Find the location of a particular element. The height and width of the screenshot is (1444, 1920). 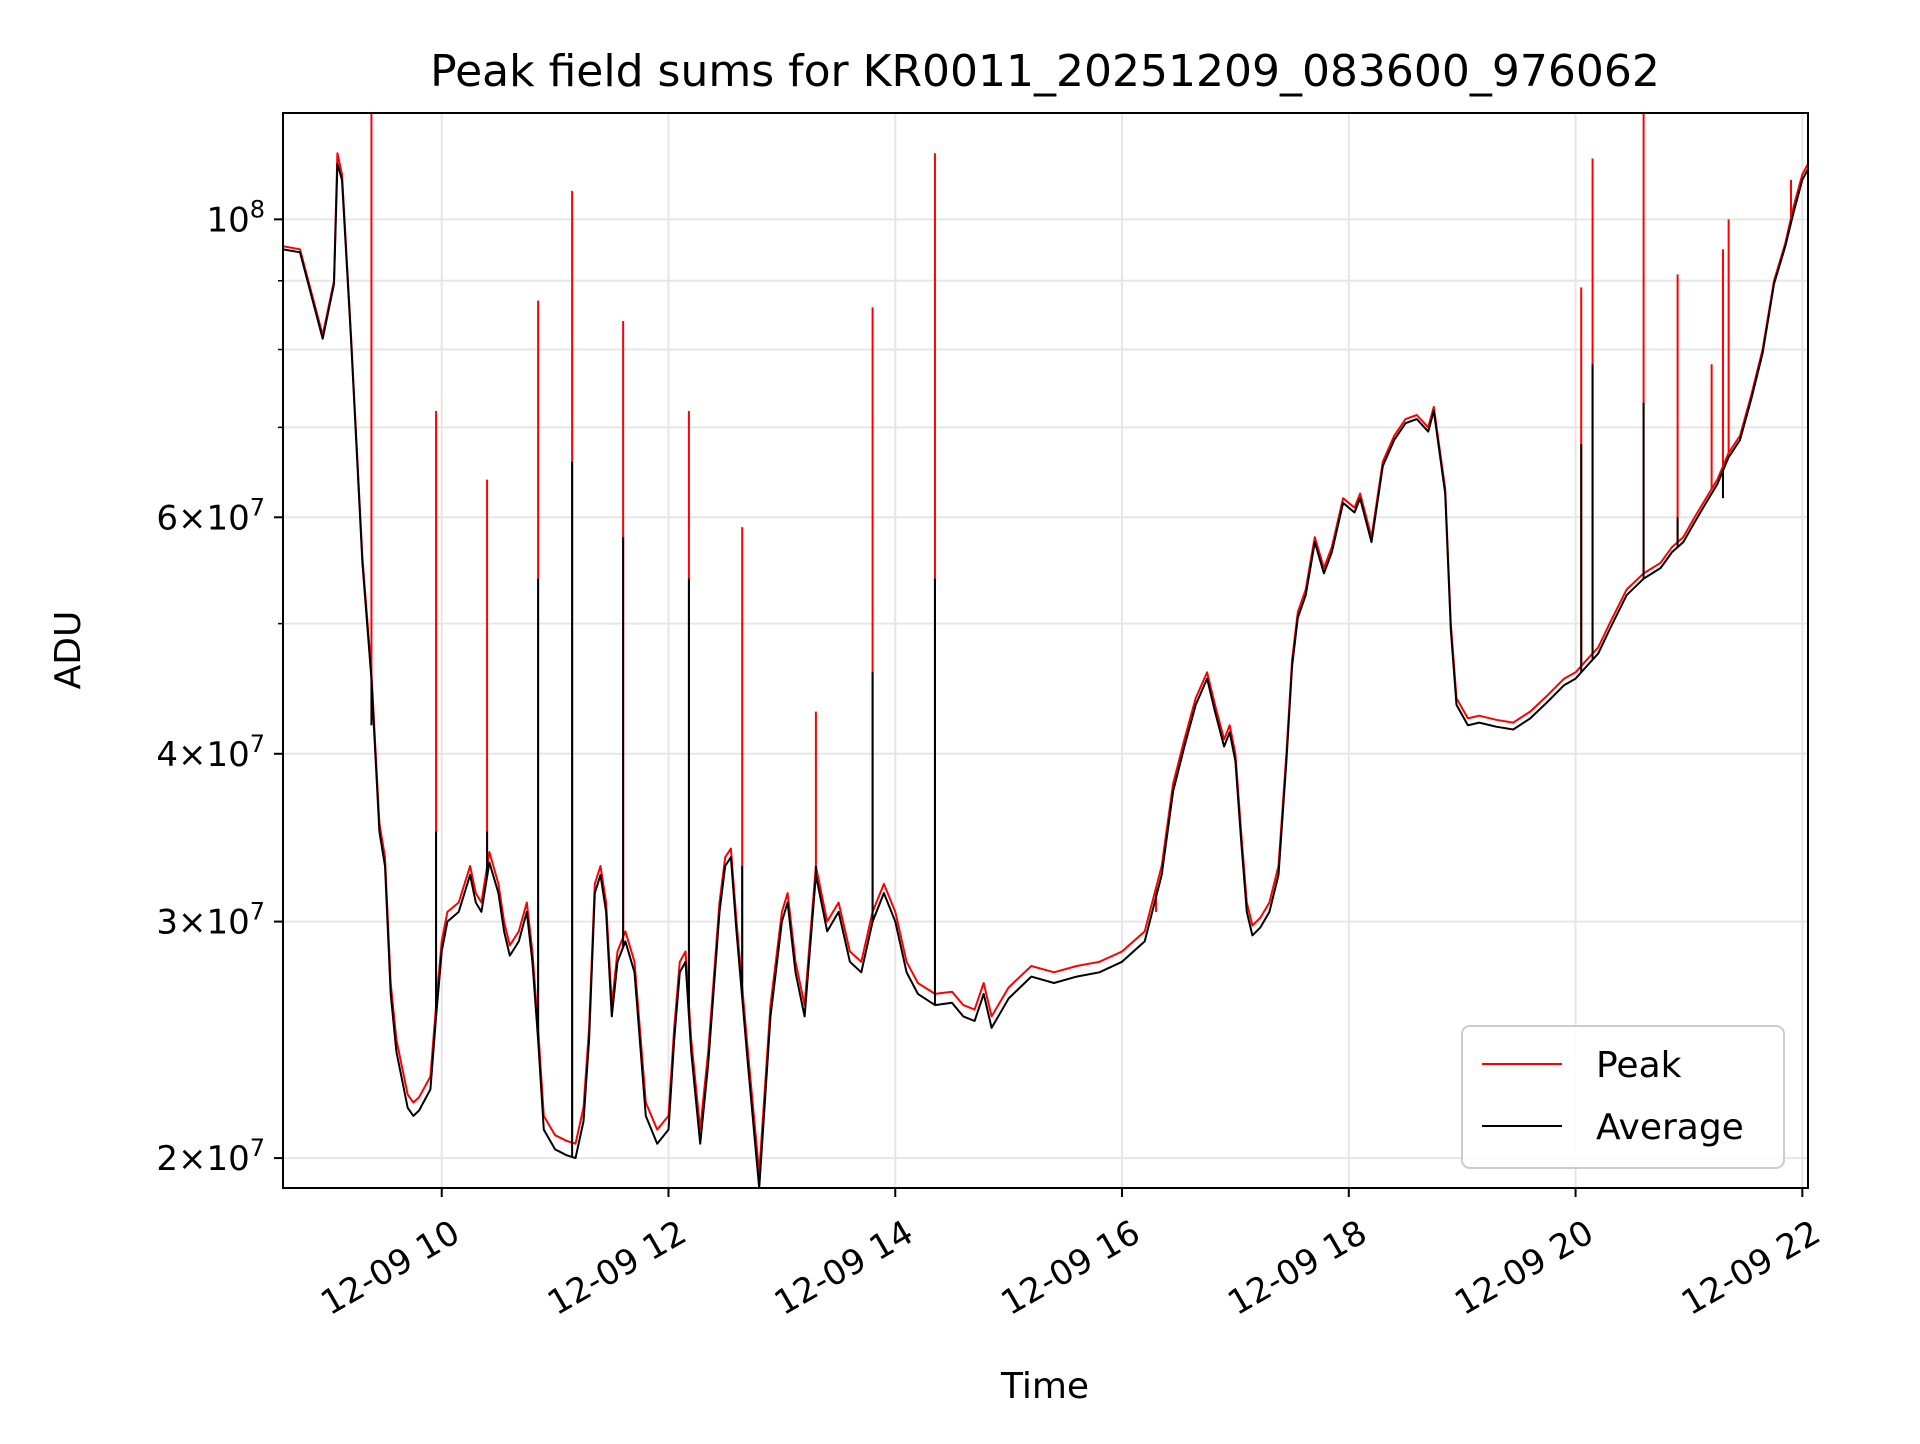

y-tick-label: 6×107 is located at coordinates (210, 515).